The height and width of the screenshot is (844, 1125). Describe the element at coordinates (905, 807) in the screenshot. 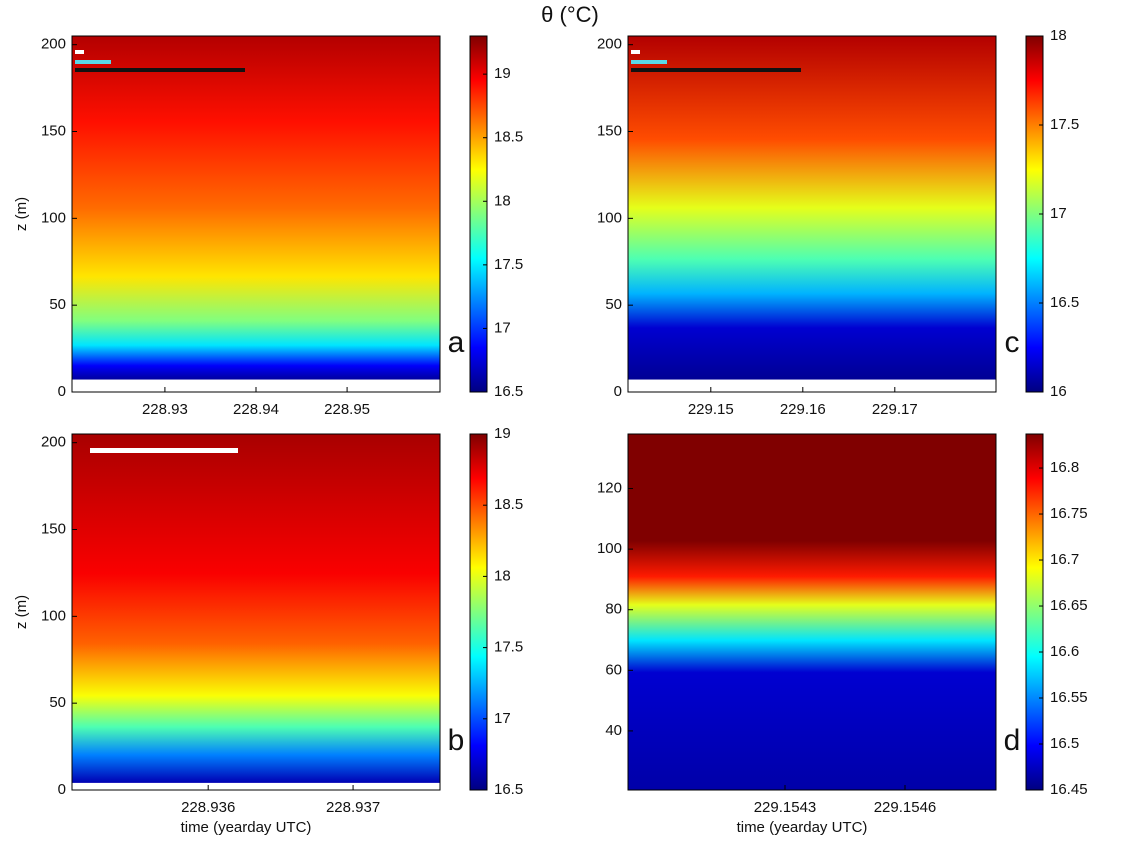

I see `x-tick-label: 229.1546` at that location.